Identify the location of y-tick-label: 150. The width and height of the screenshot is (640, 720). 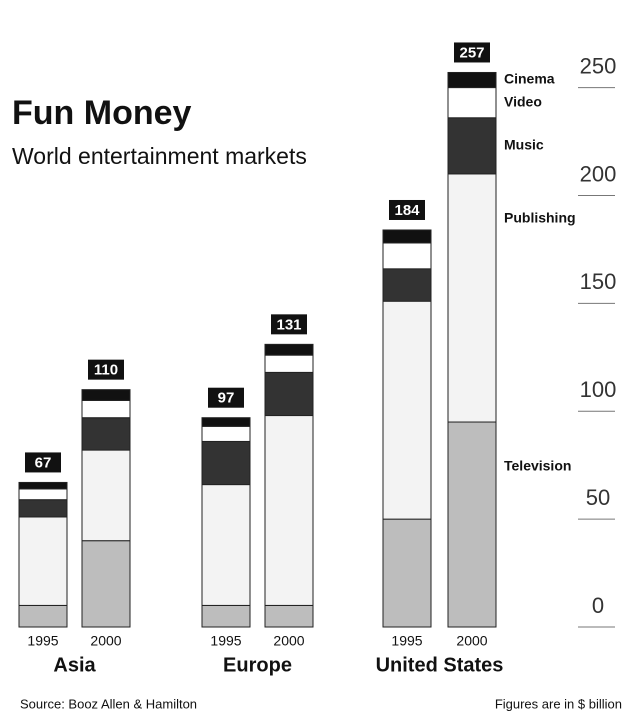
(598, 281).